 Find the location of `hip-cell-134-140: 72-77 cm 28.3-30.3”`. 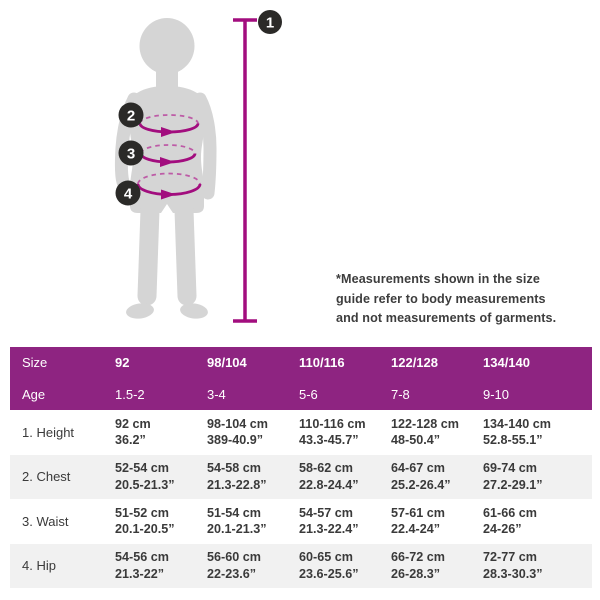

hip-cell-134-140: 72-77 cm 28.3-30.3” is located at coordinates (513, 565).